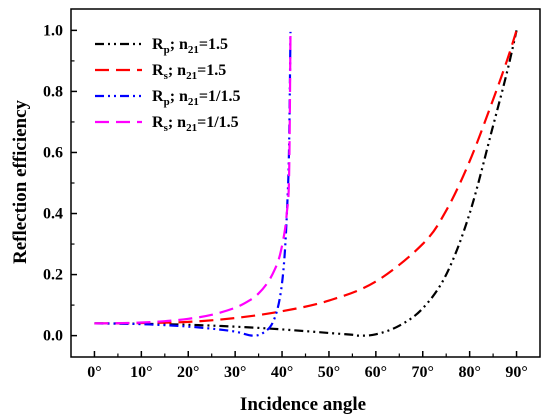  What do you see at coordinates (376, 372) in the screenshot?
I see `x-tick-label: 60°` at bounding box center [376, 372].